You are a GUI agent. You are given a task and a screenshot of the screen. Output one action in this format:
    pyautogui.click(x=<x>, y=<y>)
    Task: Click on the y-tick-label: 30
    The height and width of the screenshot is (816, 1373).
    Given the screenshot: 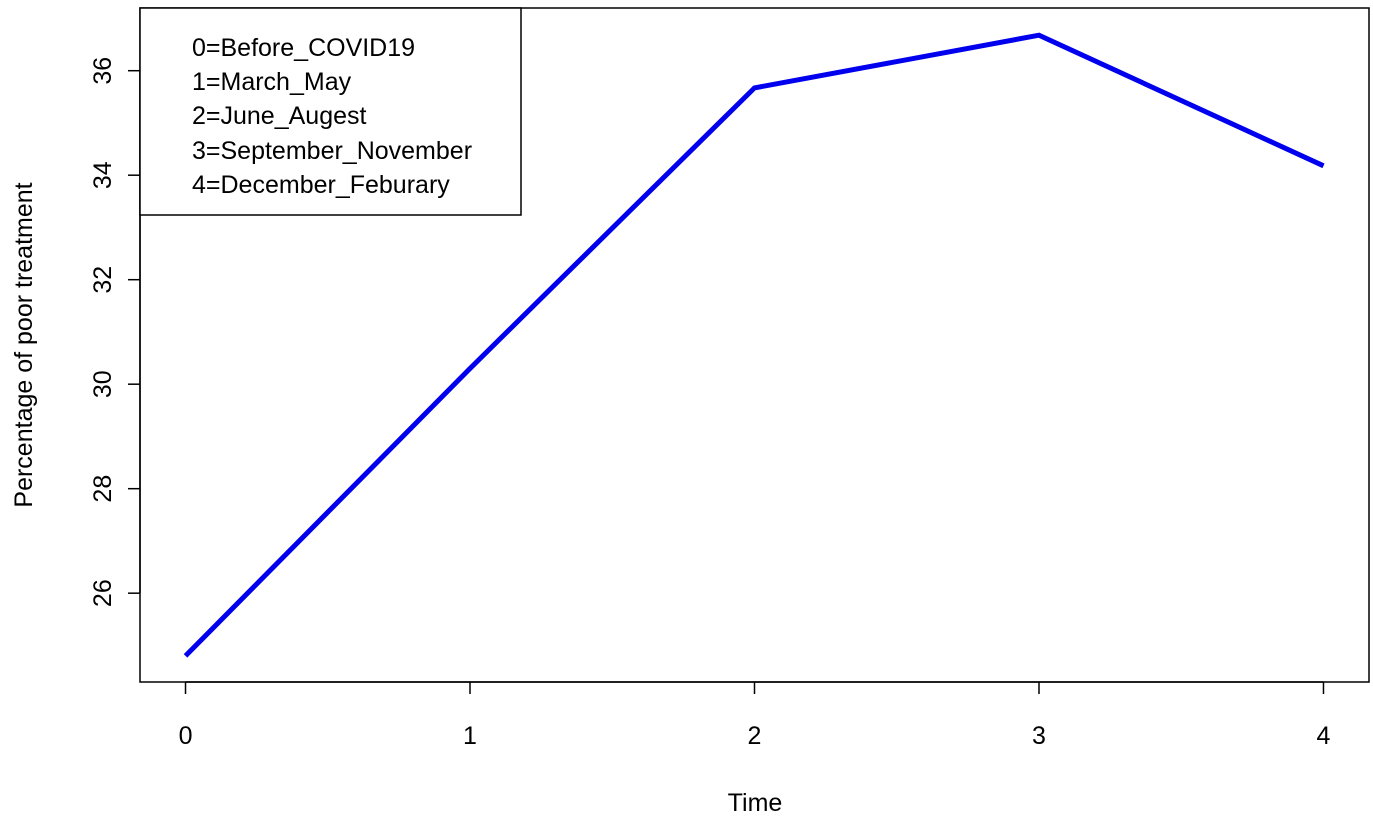 What is the action you would take?
    pyautogui.click(x=103, y=384)
    